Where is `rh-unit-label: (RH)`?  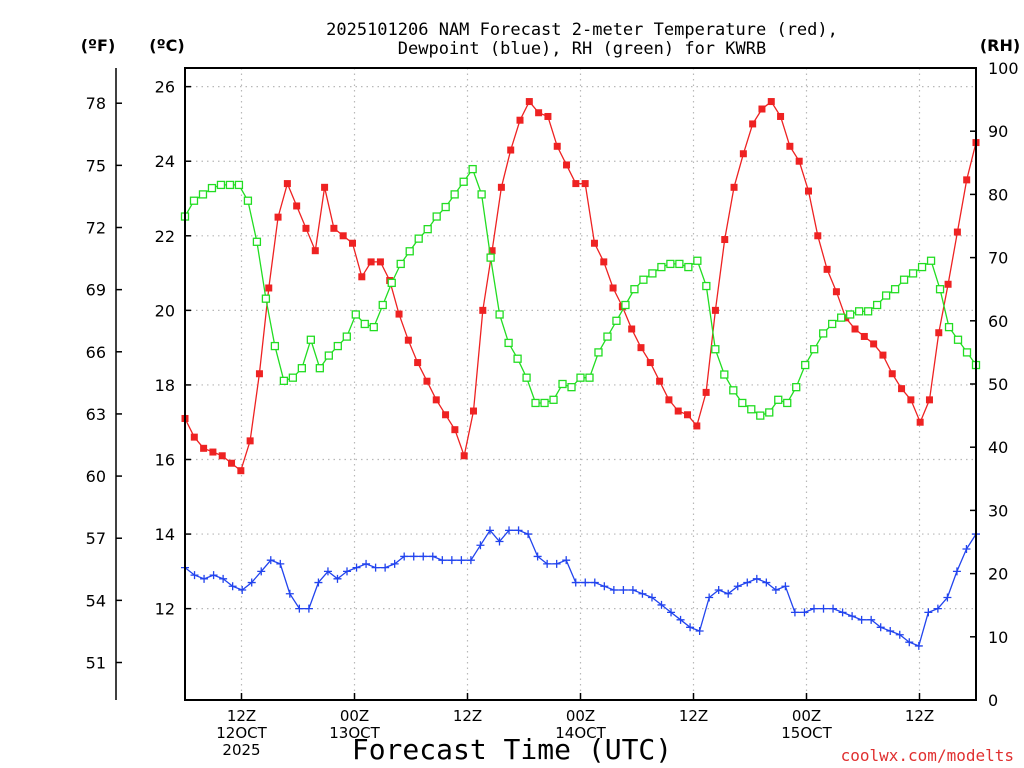
rh-unit-label: (RH) is located at coordinates (1000, 45).